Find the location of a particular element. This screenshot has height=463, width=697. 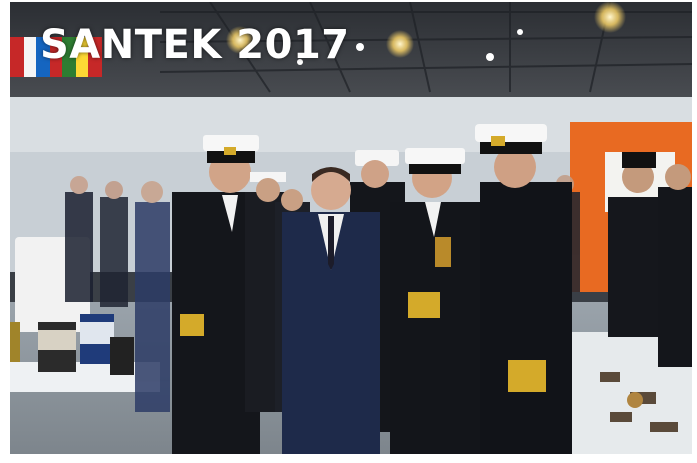

officer-right is located at coordinates (523, 289).